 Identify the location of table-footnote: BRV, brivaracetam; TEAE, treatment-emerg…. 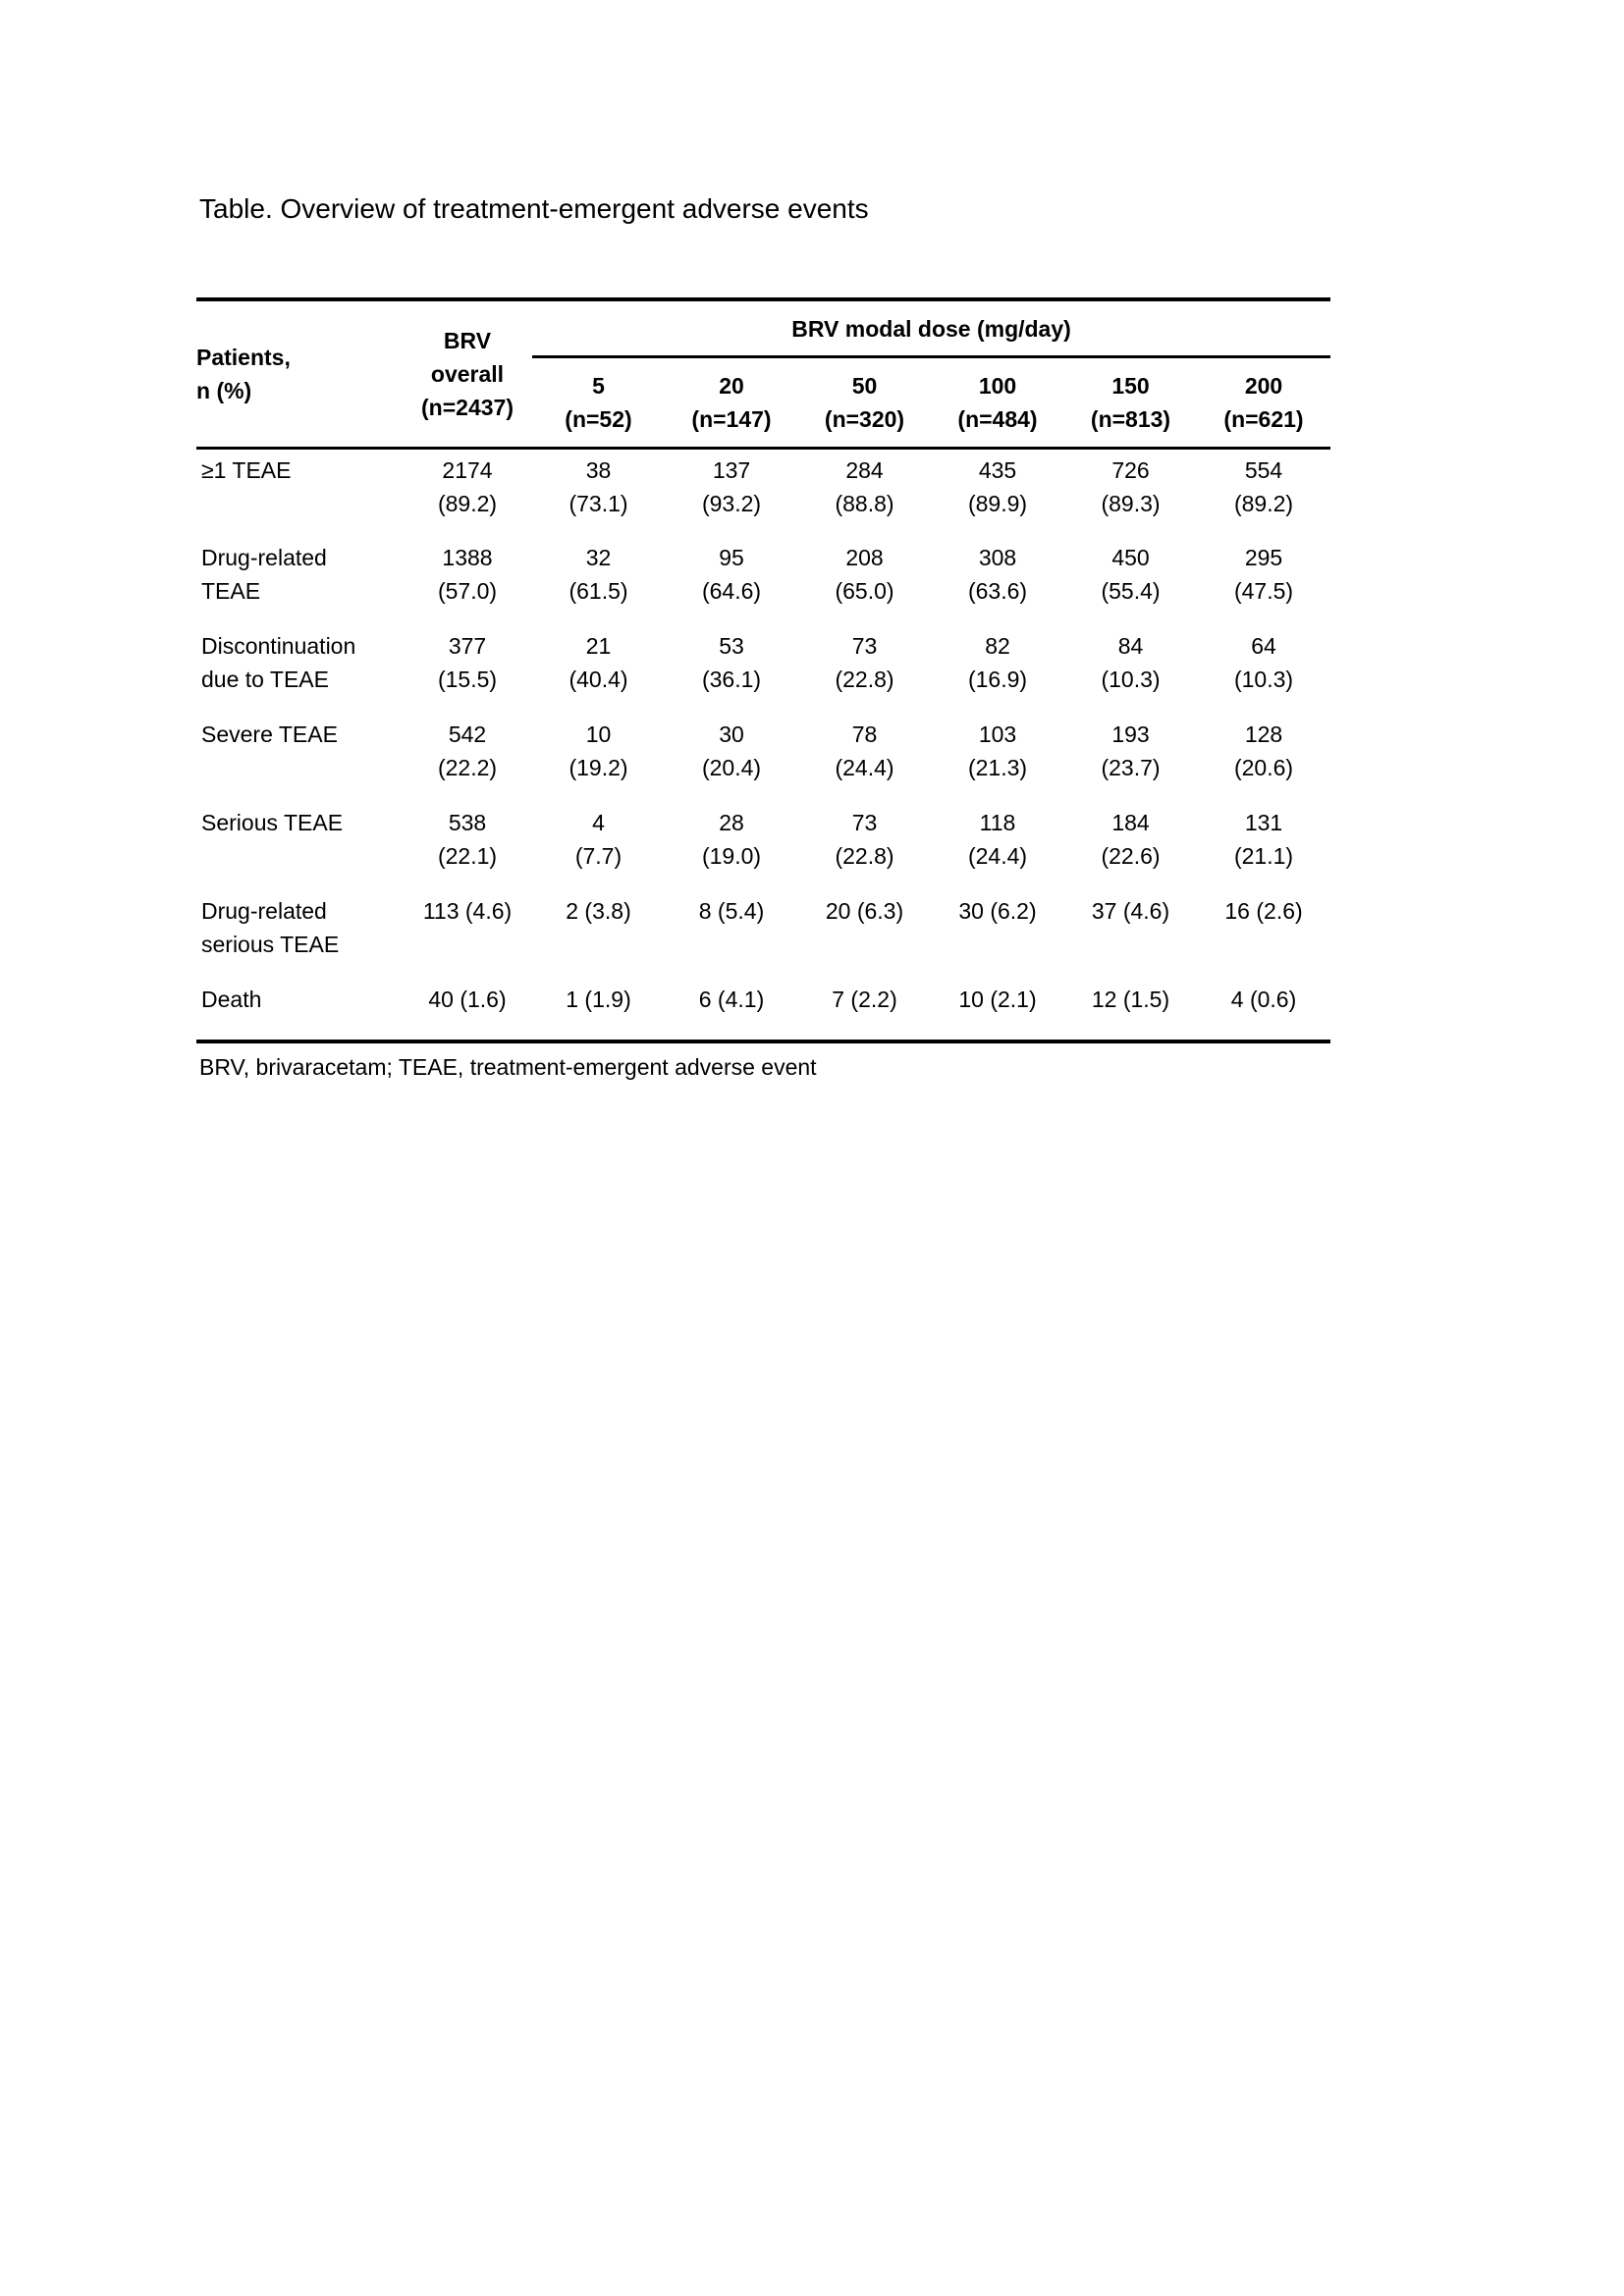
(508, 1067).